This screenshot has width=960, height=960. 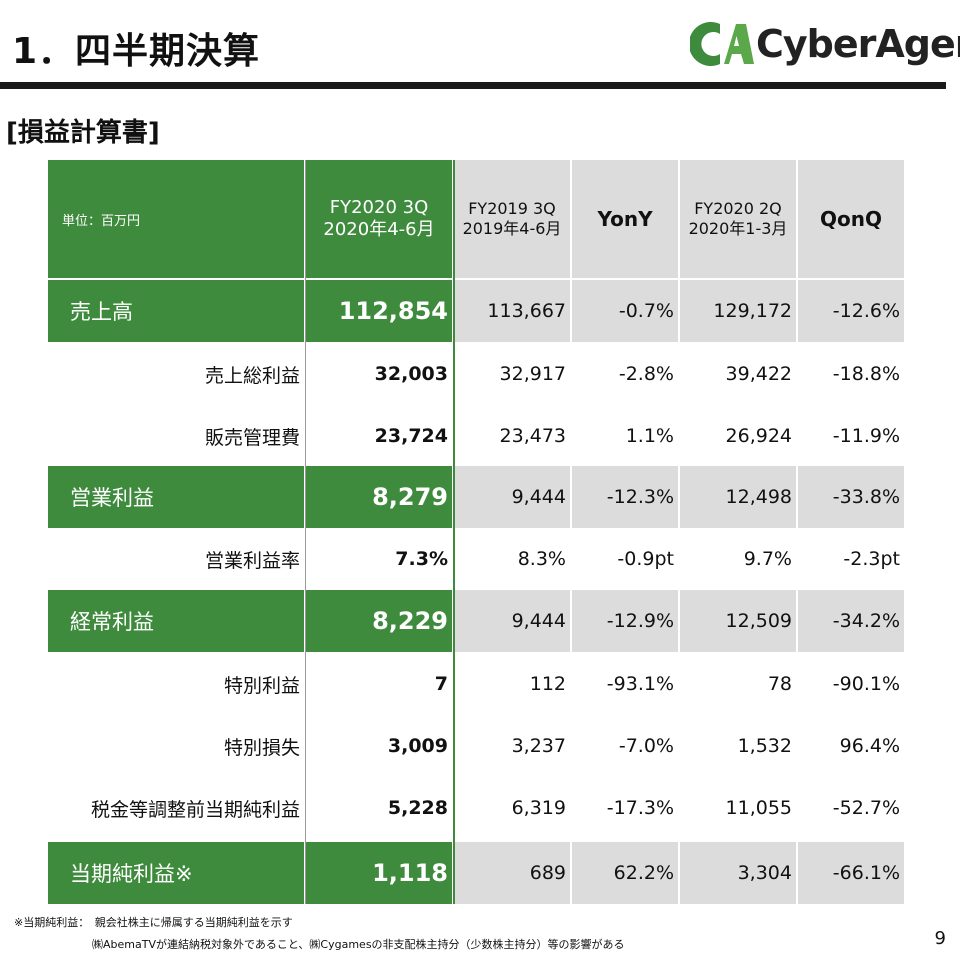 I want to click on value-yony: -0.7%, so click(x=625, y=311).